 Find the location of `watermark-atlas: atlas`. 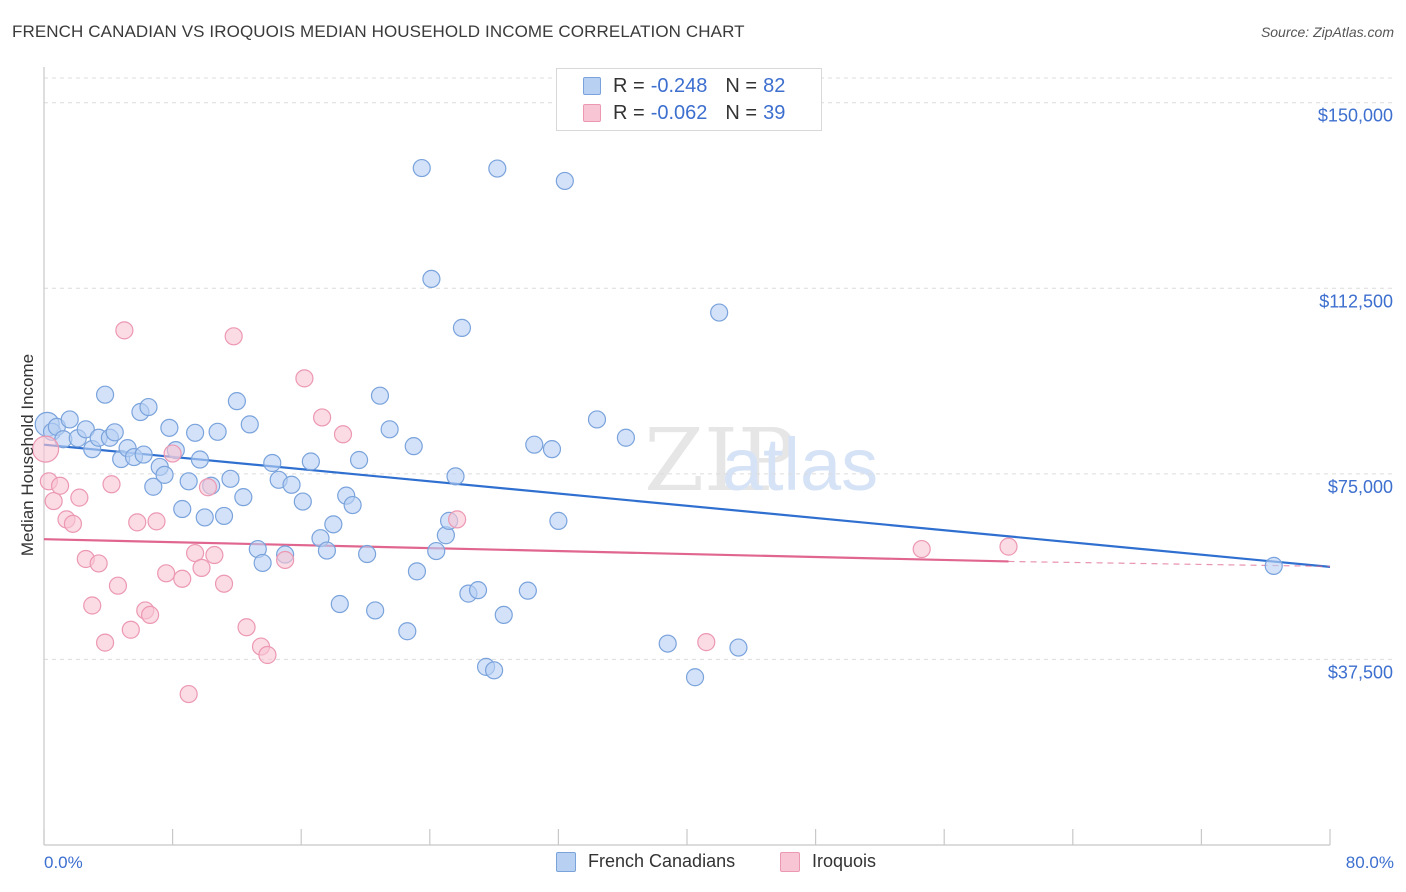

watermark-atlas: atlas is located at coordinates (800, 464).